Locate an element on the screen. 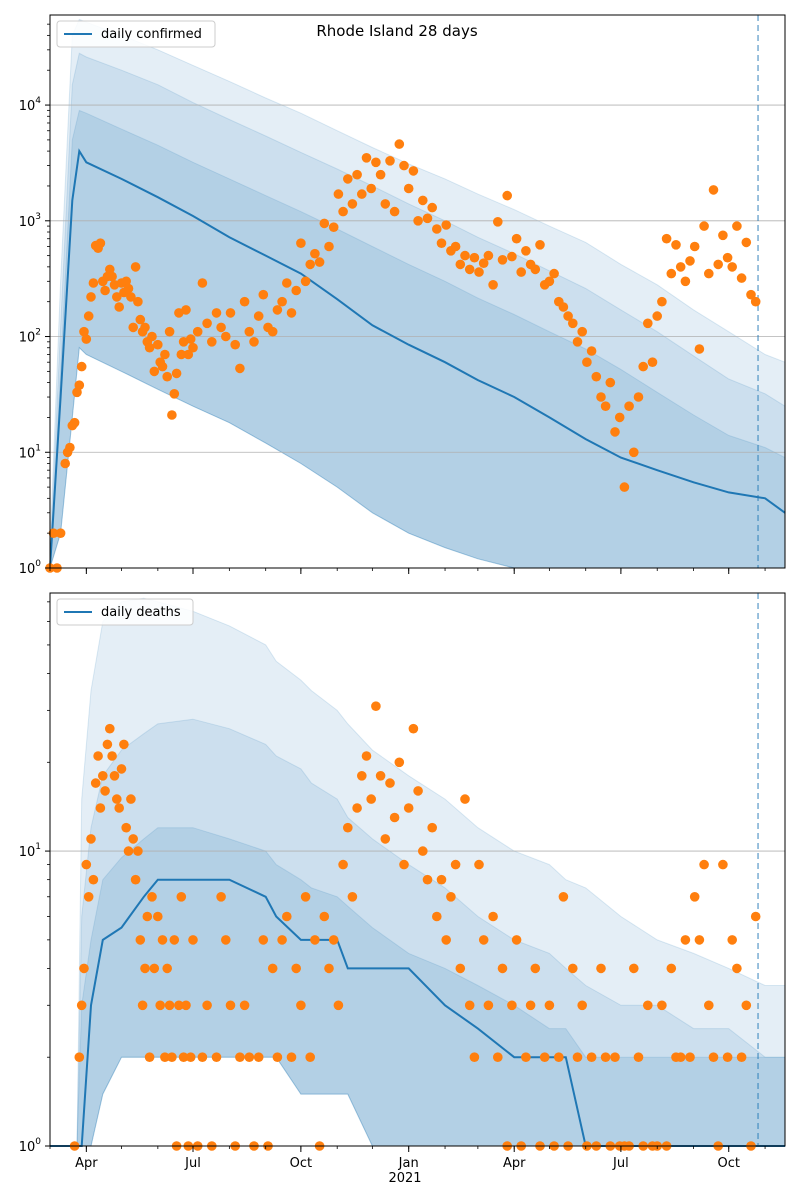 This screenshot has width=800, height=1200. deaths-legend: daily deaths is located at coordinates (125, 612).